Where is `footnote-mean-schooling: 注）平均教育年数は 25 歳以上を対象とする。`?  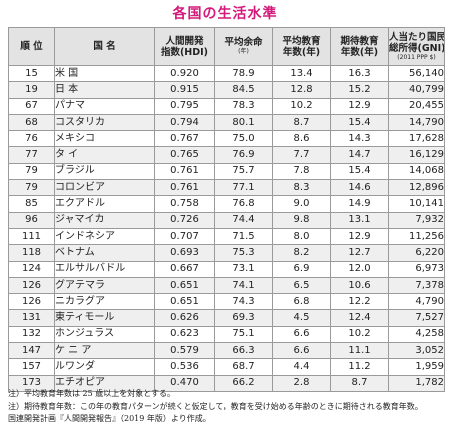 footnote-mean-schooling: 注）平均教育年数は 25 歳以上を対象とする。 is located at coordinates (92, 393).